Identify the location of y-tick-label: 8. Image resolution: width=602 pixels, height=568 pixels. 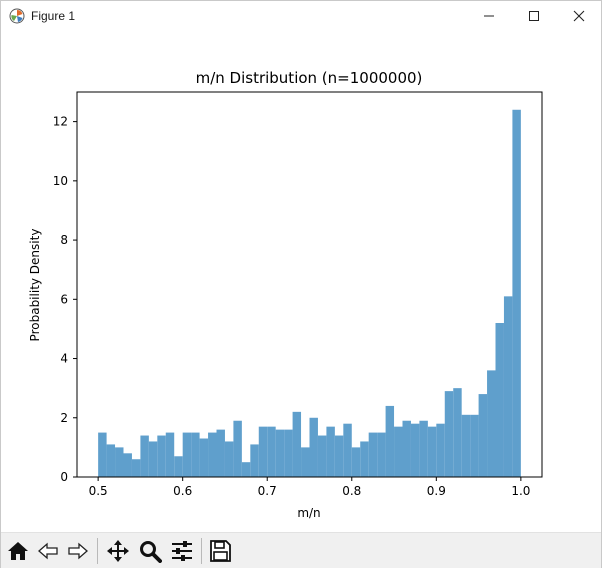
(64, 240).